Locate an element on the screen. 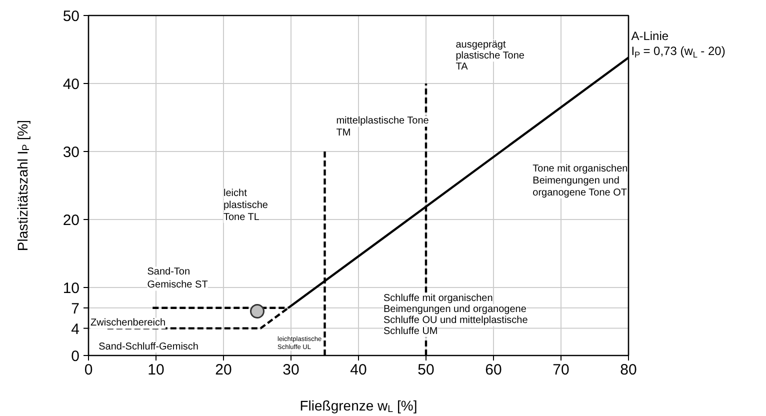 This screenshot has width=766, height=416. annotation: Tone mit organischen Beimengungen und organogene Tone OT is located at coordinates (580, 180).